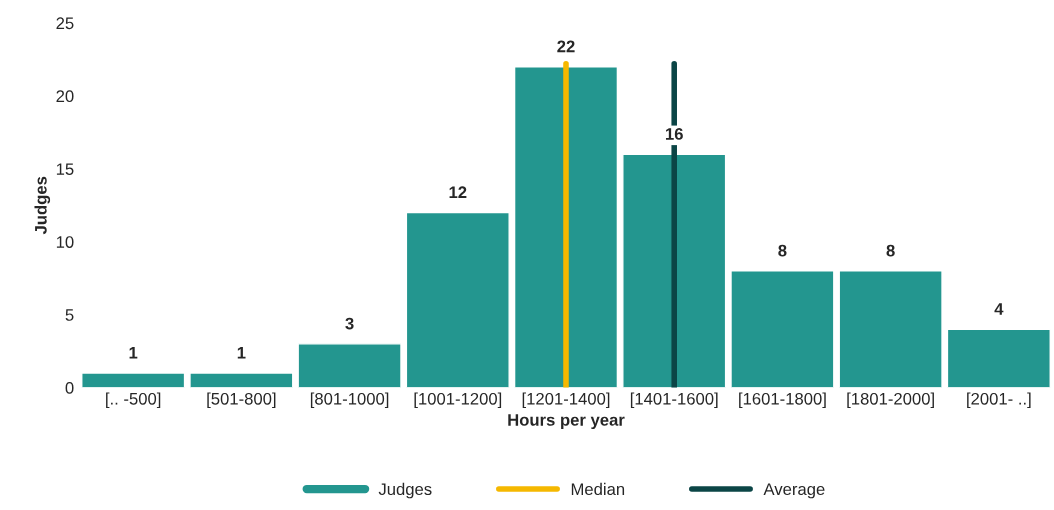 This screenshot has height=510, width=1054. Describe the element at coordinates (566, 422) in the screenshot. I see `x-axis-title: Hours per year` at that location.